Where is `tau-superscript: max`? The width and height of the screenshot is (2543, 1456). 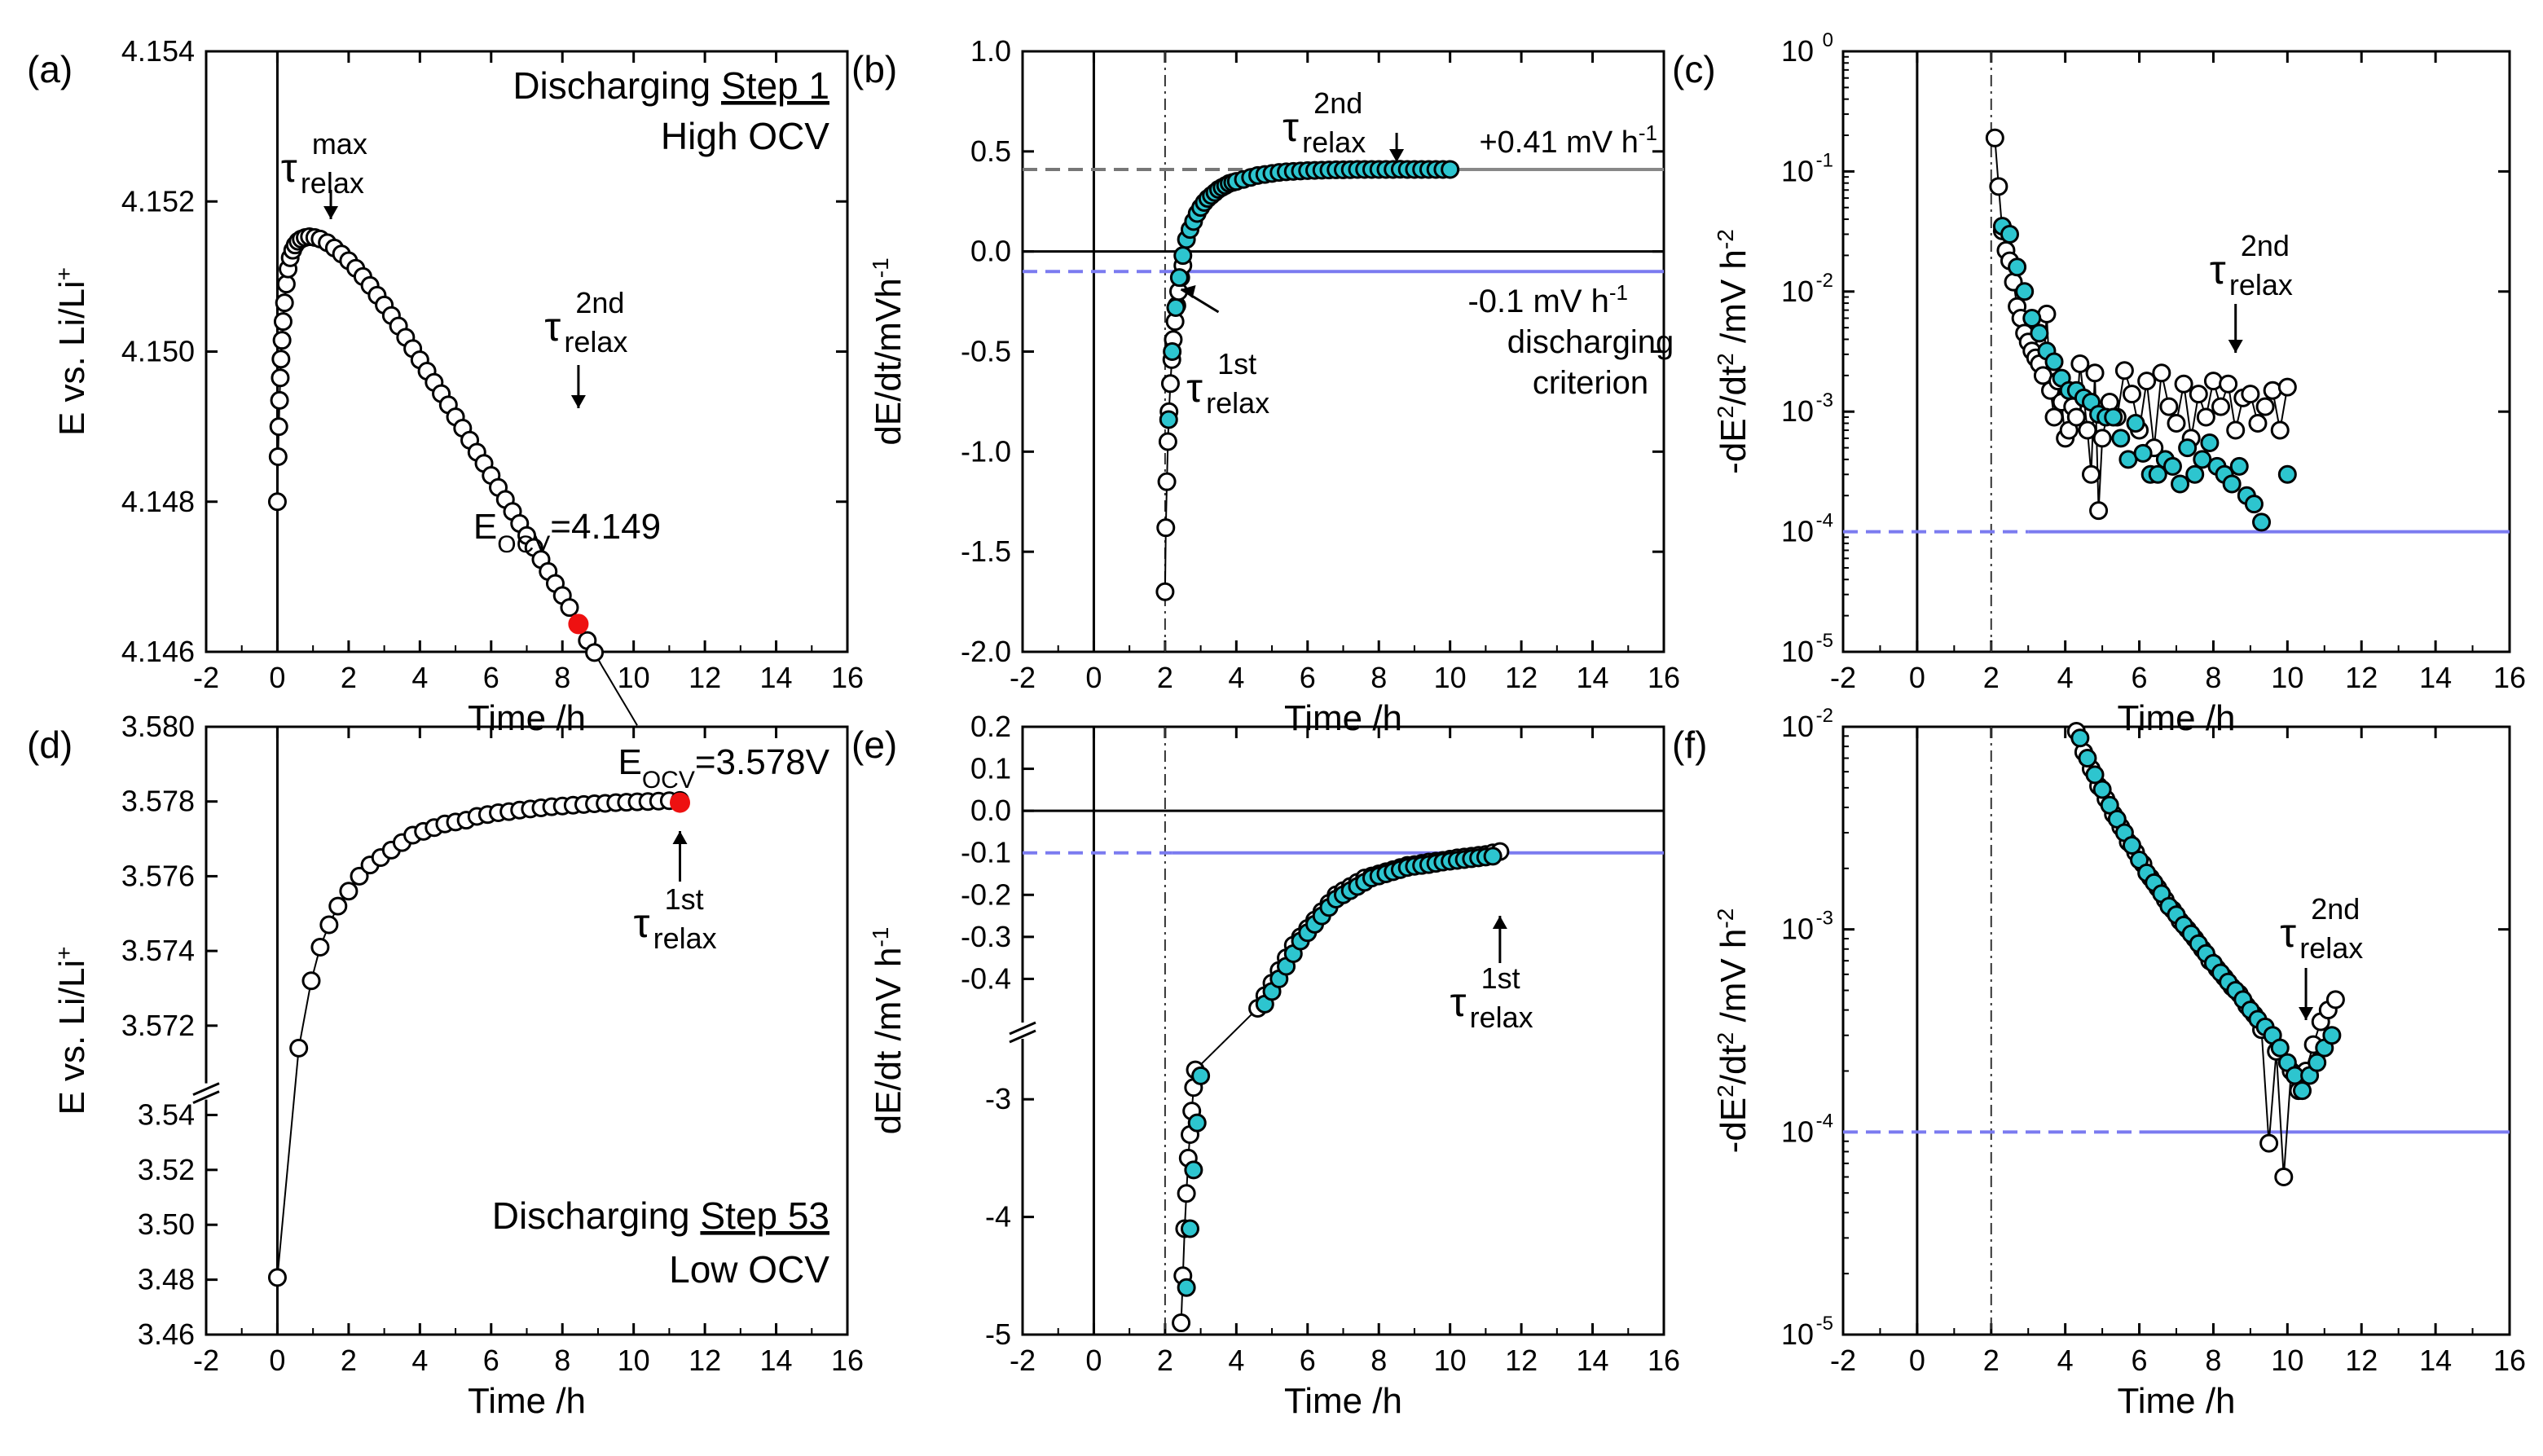 tau-superscript: max is located at coordinates (339, 144).